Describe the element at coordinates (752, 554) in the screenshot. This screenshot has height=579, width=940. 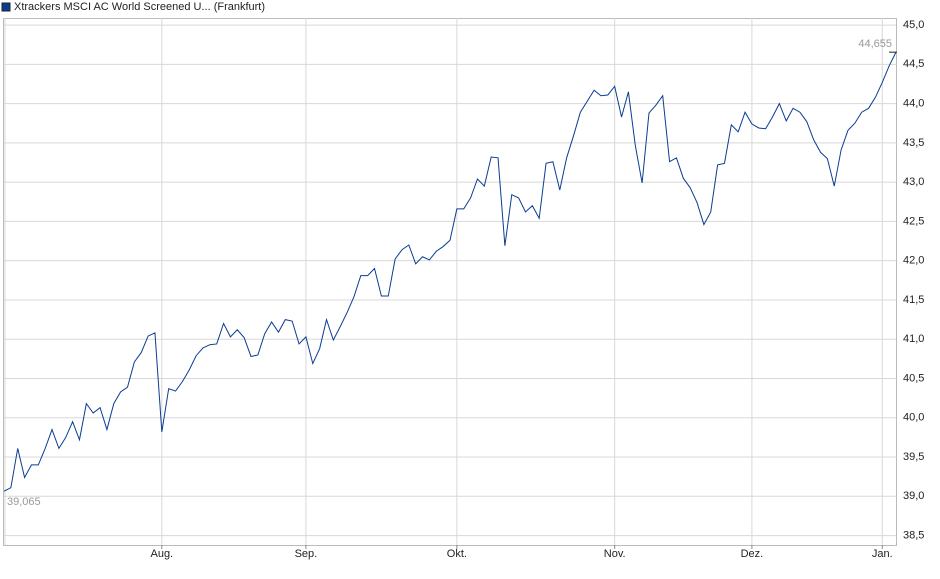
I see `x-tick-label: Dez.` at that location.